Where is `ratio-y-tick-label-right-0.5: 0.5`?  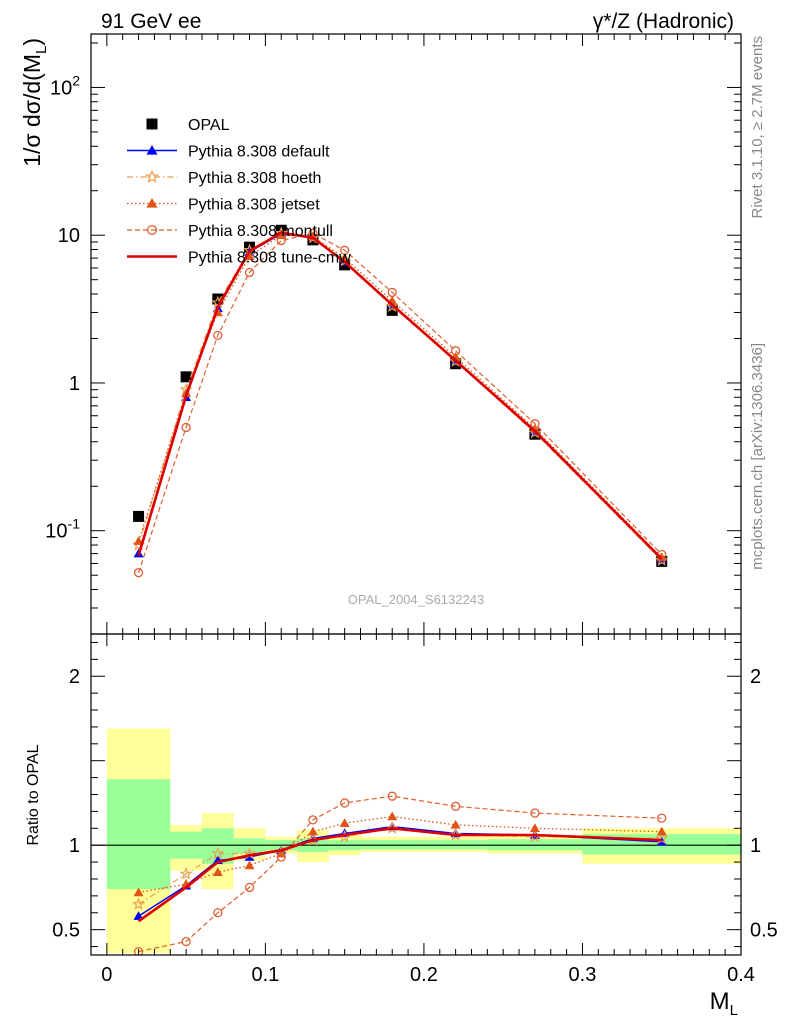
ratio-y-tick-label-right-0.5: 0.5 is located at coordinates (764, 931).